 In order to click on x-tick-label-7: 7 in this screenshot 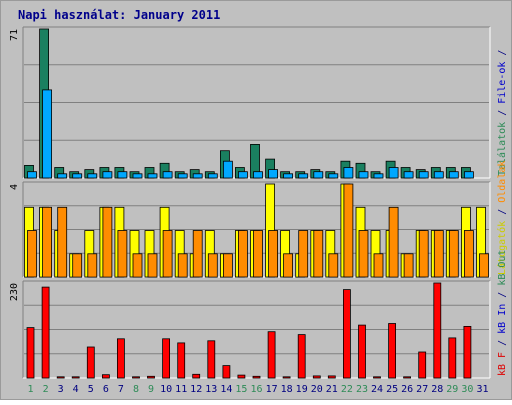, I will do `click(121, 389)`.